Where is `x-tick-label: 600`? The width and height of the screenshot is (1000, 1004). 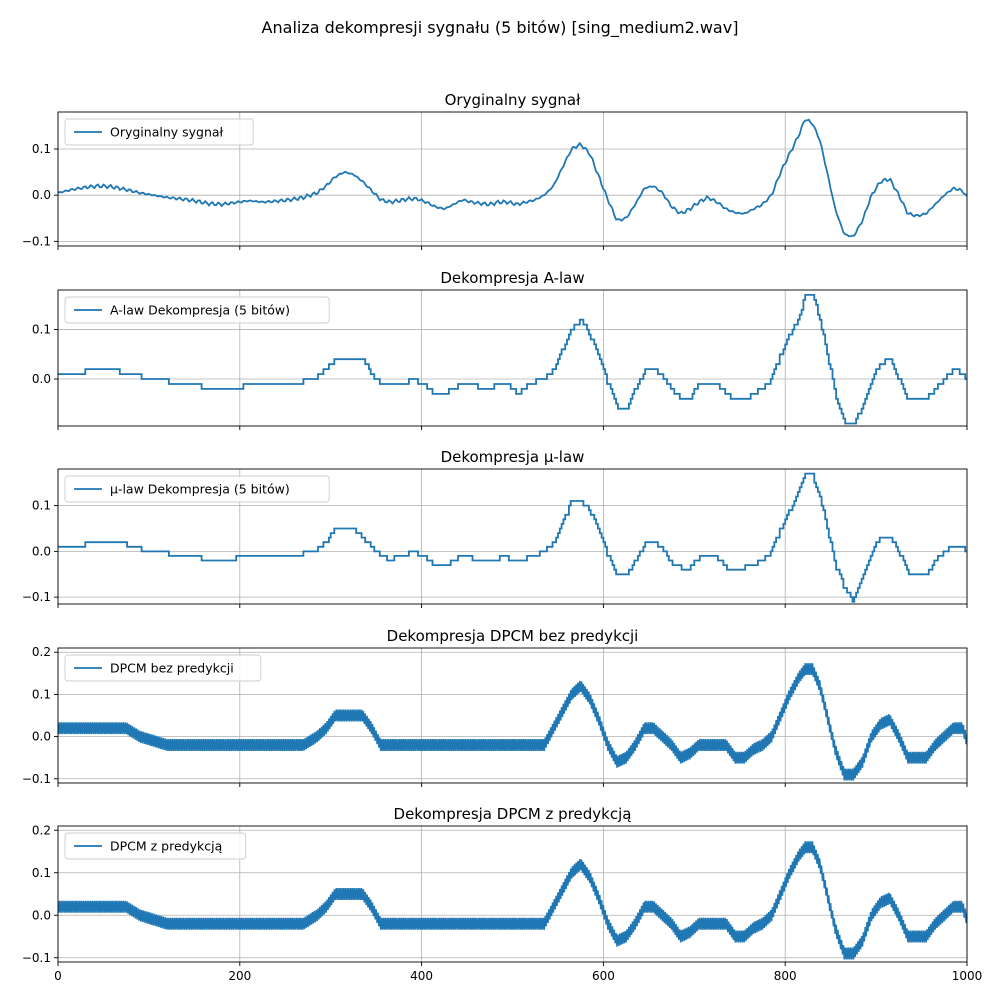 x-tick-label: 600 is located at coordinates (603, 976).